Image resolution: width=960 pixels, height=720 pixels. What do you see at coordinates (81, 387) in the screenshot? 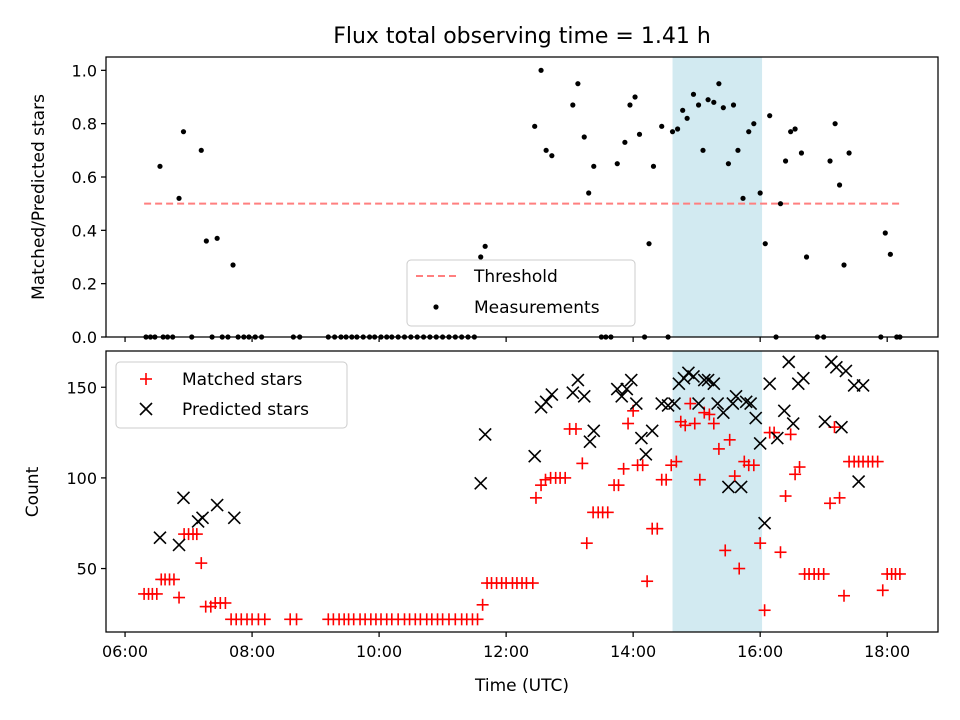
I see `y-tick-label: 150` at bounding box center [81, 387].